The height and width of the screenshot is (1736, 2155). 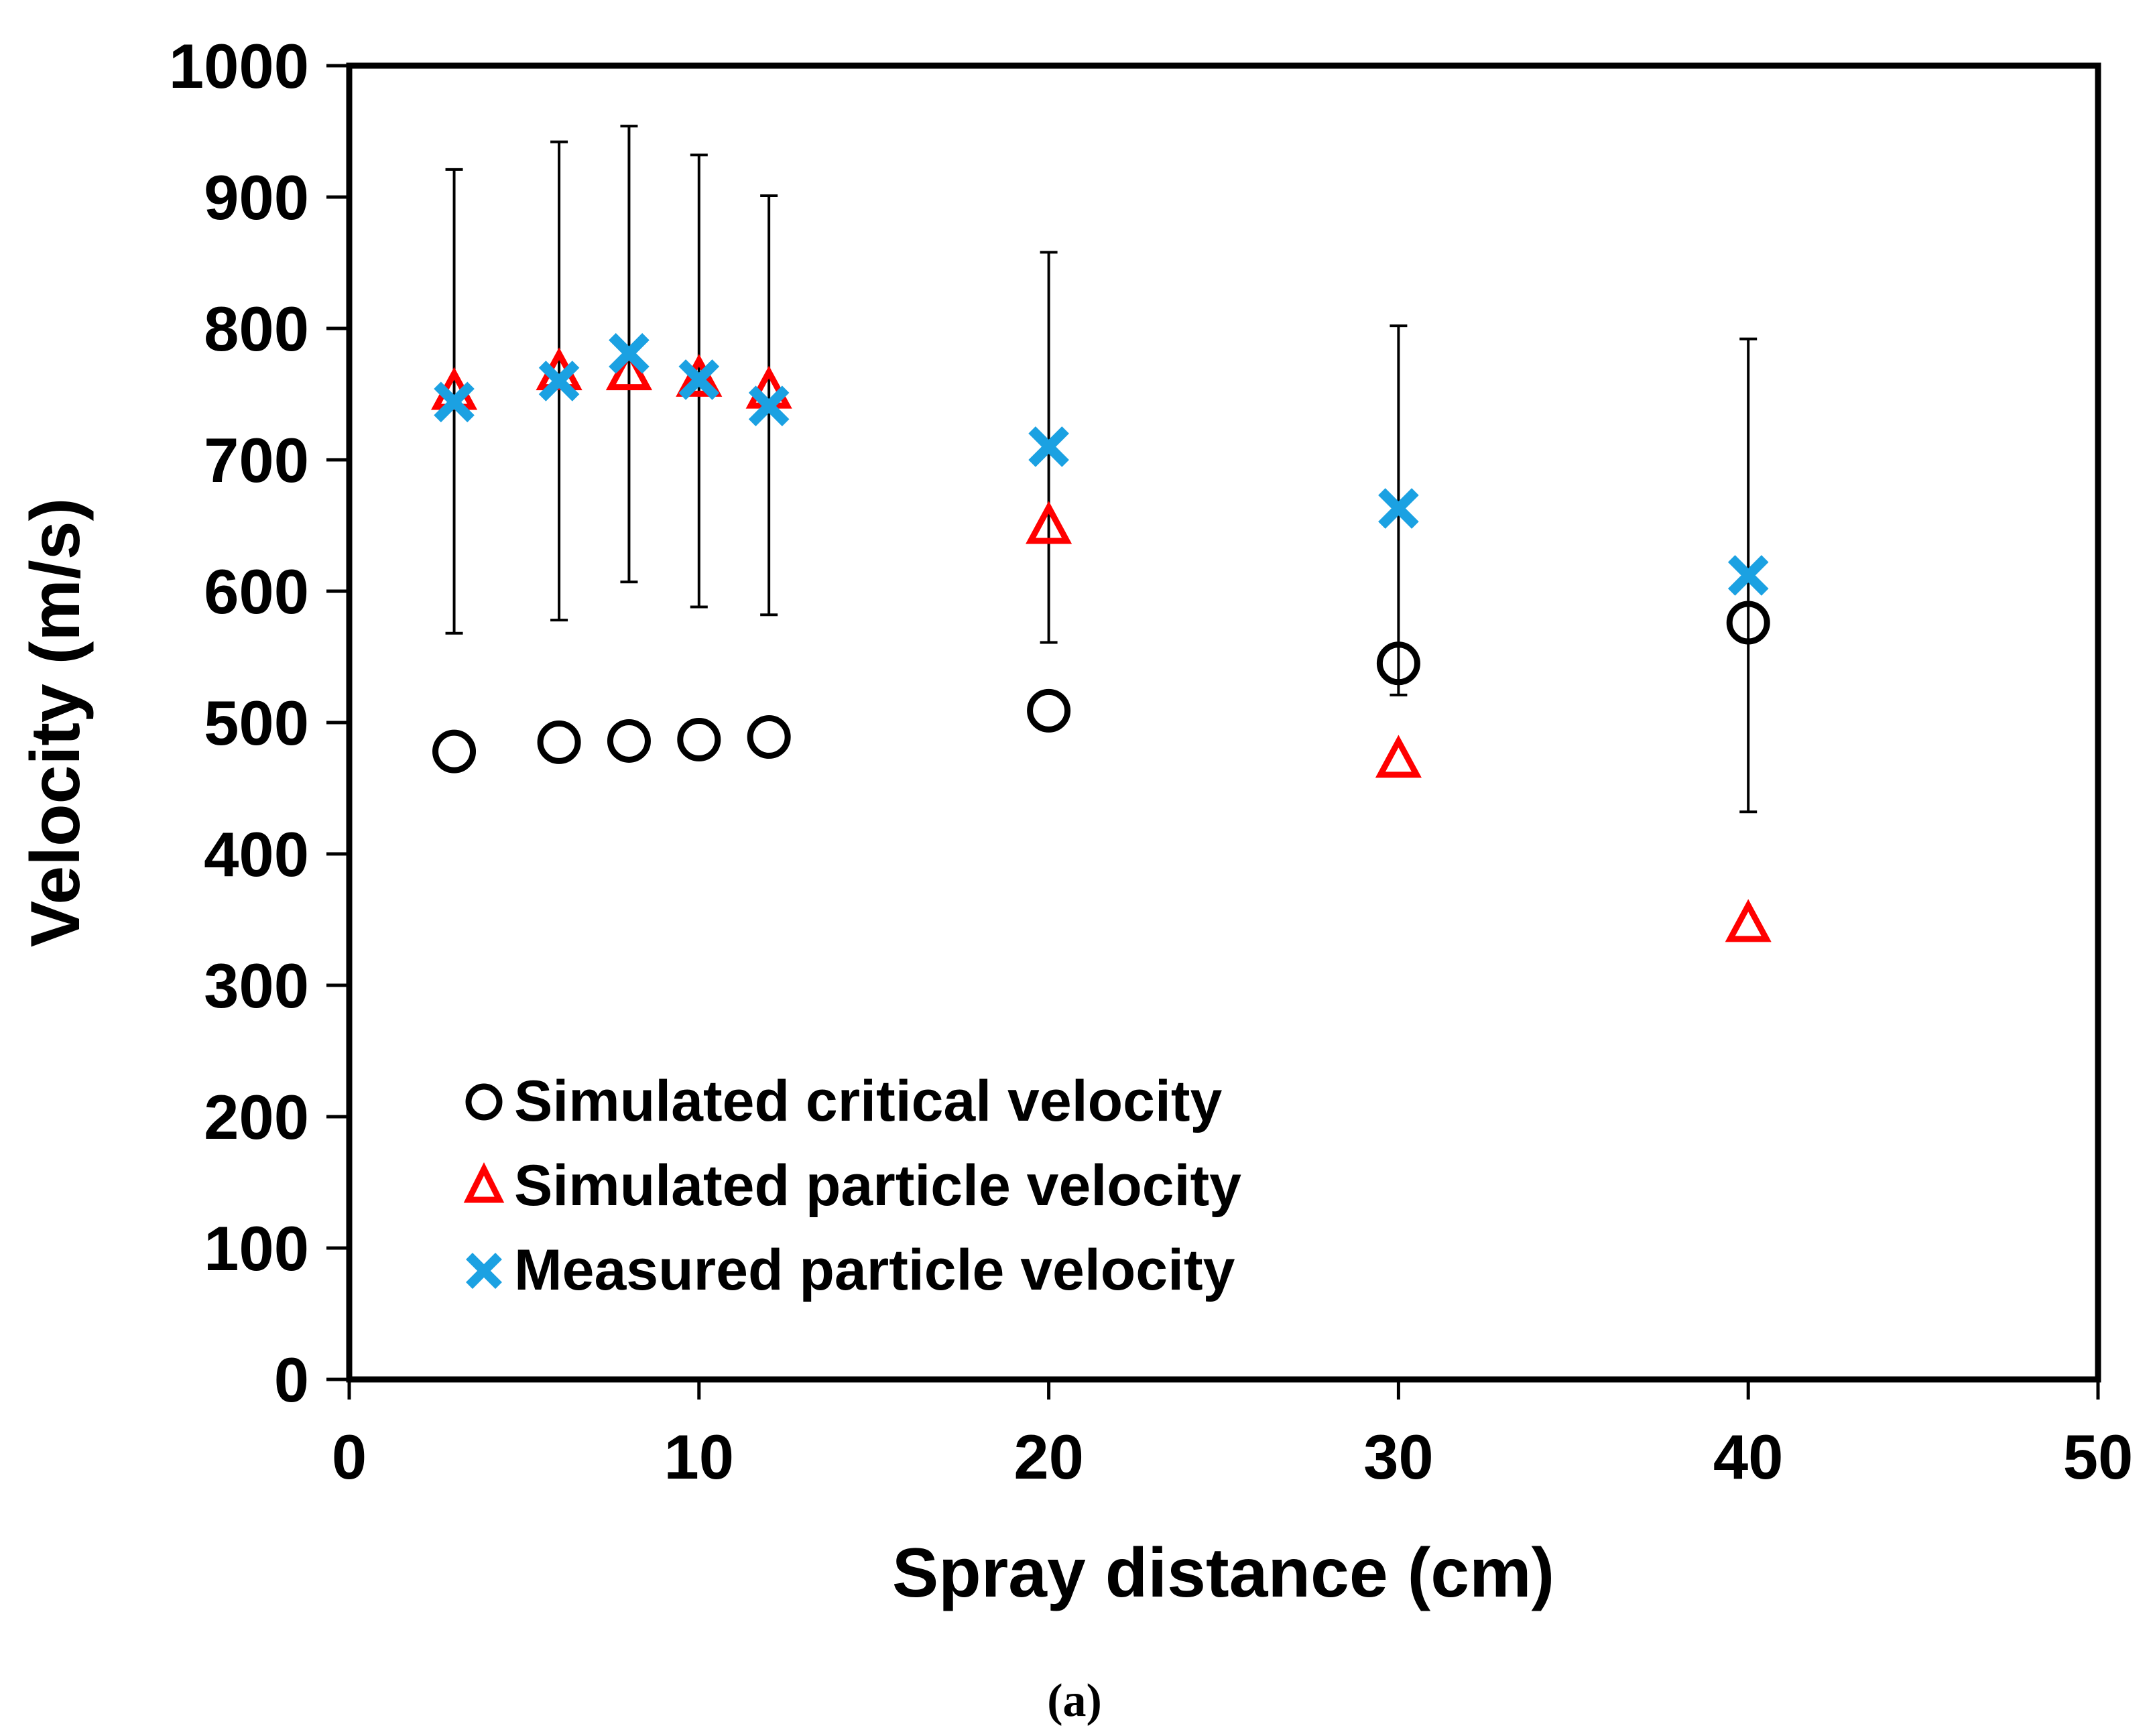 What do you see at coordinates (484, 1102) in the screenshot?
I see `legend-circle-marker` at bounding box center [484, 1102].